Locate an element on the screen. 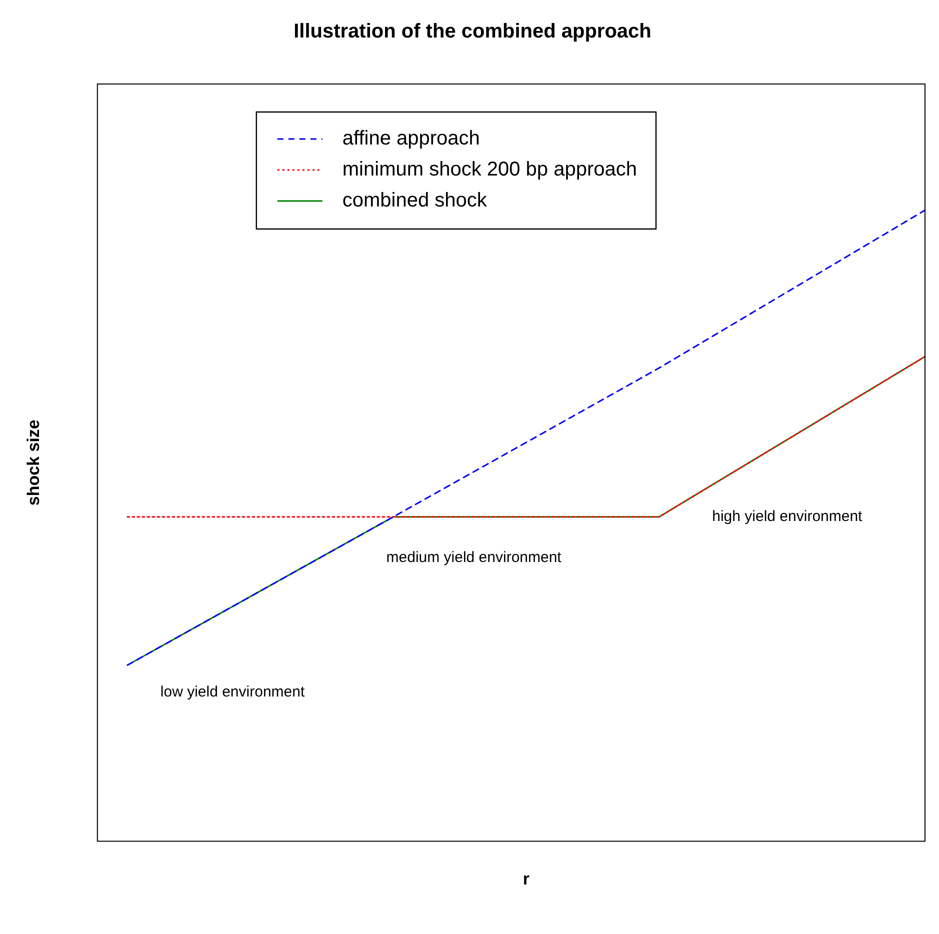  annotation: low yield environment is located at coordinates (233, 691).